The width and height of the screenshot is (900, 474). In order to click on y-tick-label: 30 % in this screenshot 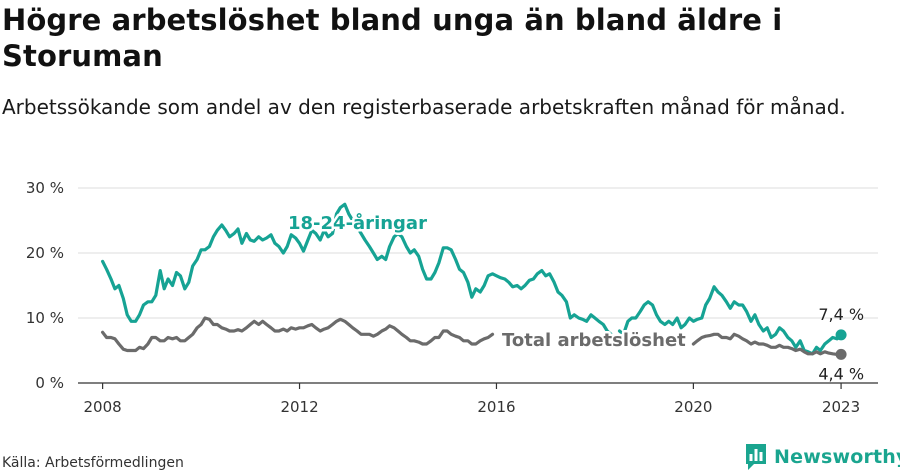, I will do `click(45, 188)`.